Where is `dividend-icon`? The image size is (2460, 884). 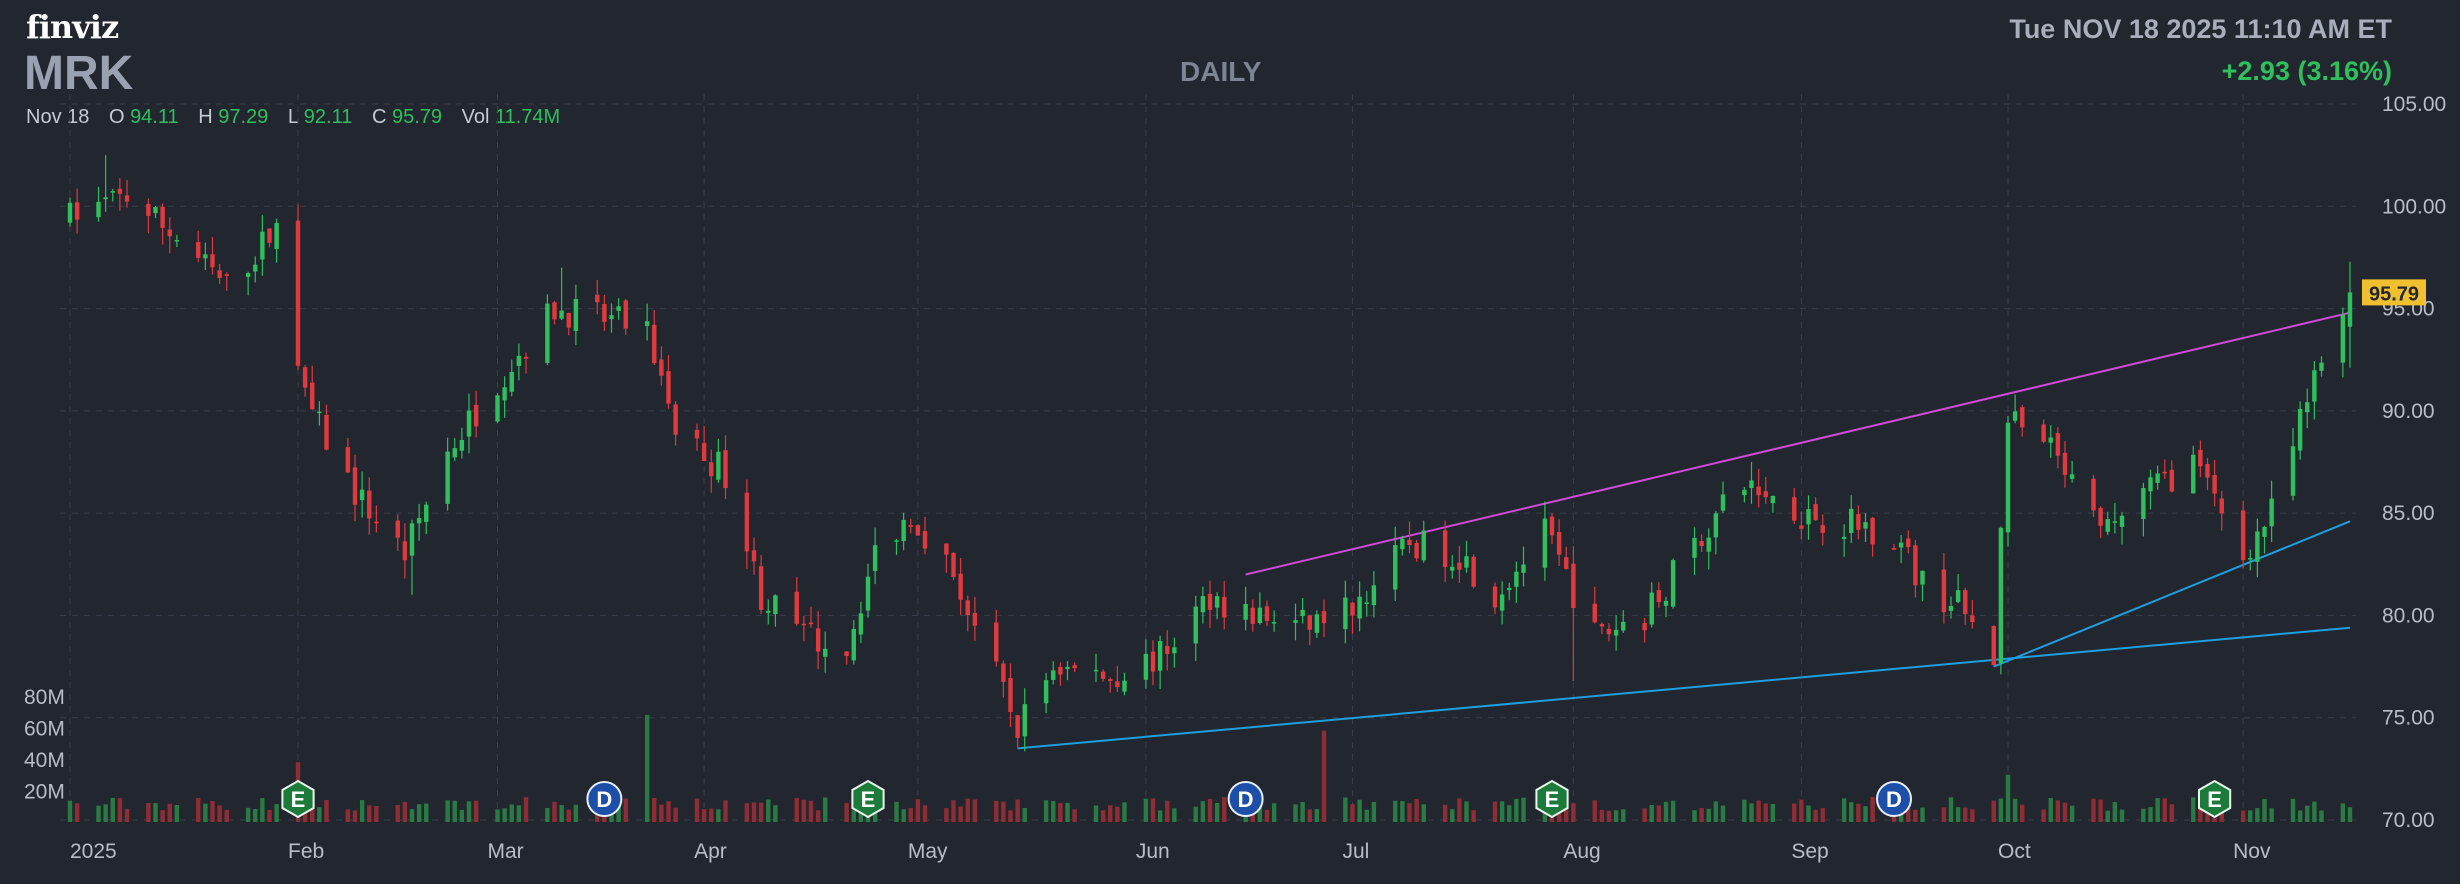
dividend-icon is located at coordinates (1894, 799).